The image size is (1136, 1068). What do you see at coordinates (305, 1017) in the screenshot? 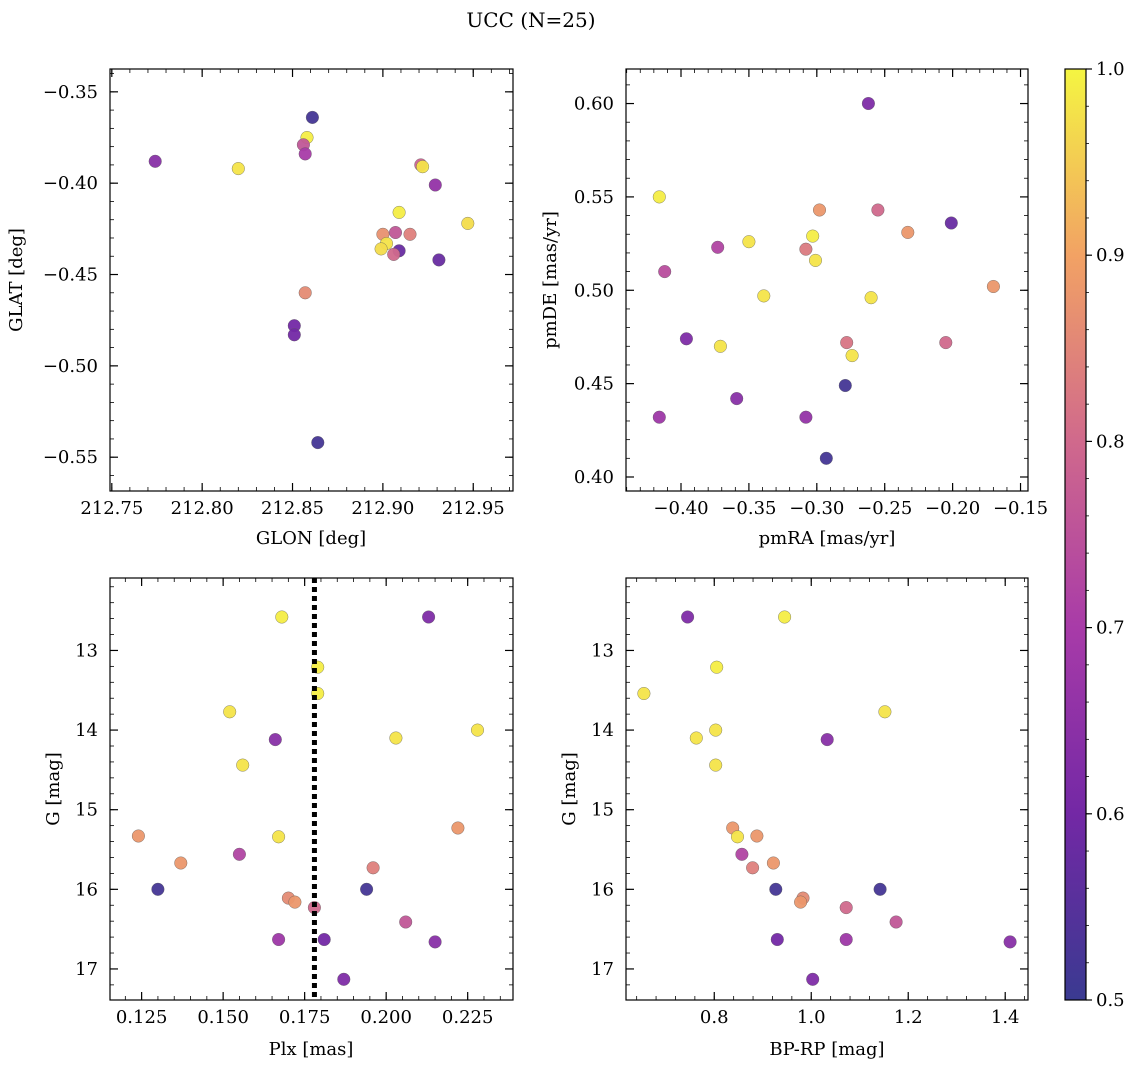
I see `x-tick-label: 0.175` at bounding box center [305, 1017].